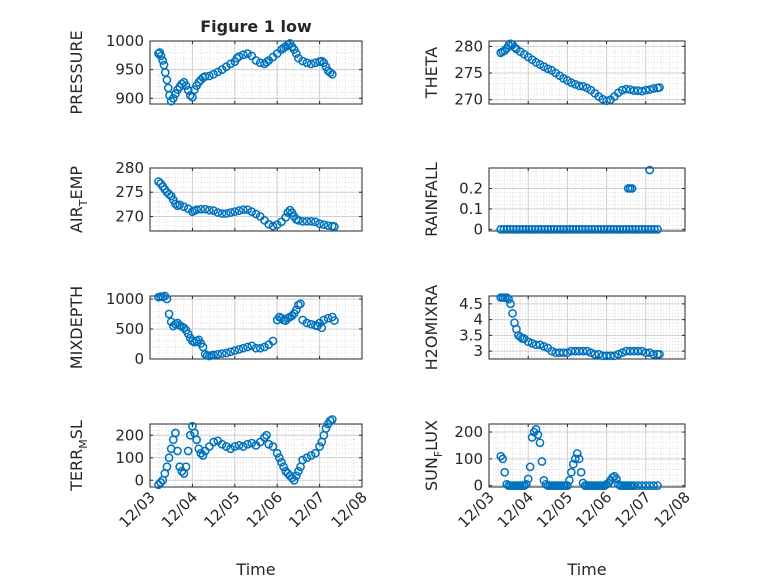 Image resolution: width=778 pixels, height=583 pixels. Describe the element at coordinates (129, 435) in the screenshot. I see `y-tick-label: 200` at that location.